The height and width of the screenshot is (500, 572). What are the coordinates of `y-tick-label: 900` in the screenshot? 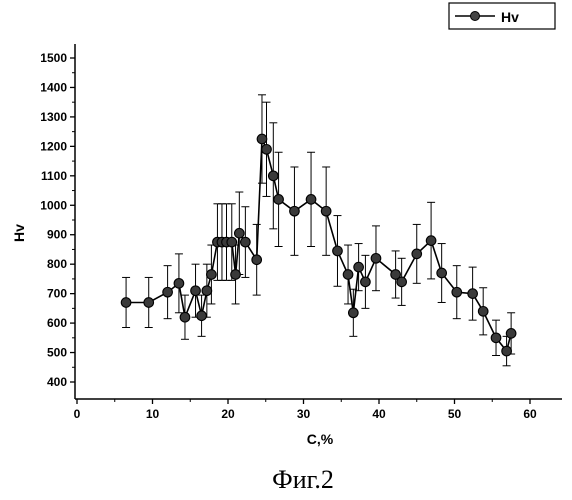 It's located at (57, 235).